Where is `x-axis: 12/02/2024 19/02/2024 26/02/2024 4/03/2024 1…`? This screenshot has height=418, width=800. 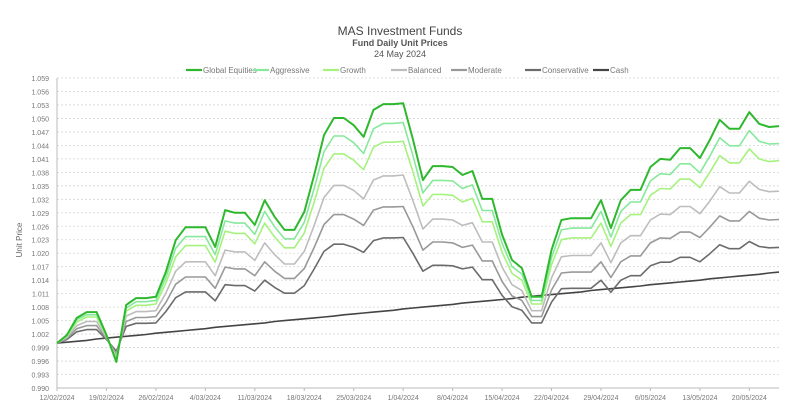
x-axis: 12/02/2024 19/02/2024 26/02/2024 4/03/2024 1… is located at coordinates (409, 394).